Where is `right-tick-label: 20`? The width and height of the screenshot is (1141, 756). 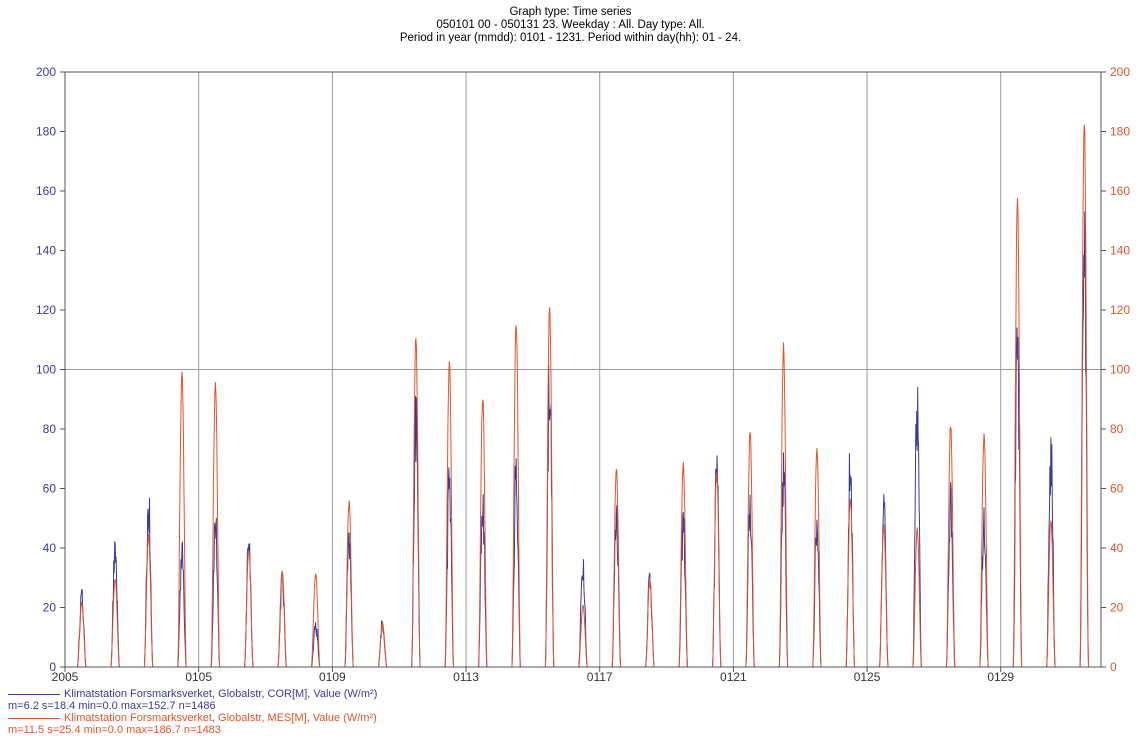
right-tick-label: 20 is located at coordinates (1117, 608).